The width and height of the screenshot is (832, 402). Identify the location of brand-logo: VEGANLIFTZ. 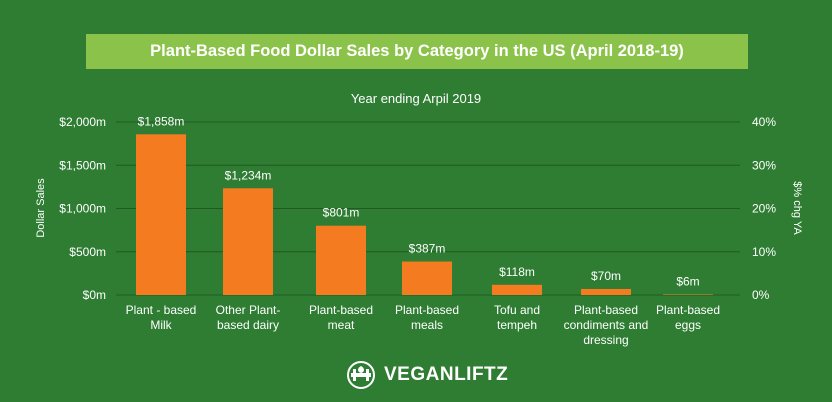
(427, 375).